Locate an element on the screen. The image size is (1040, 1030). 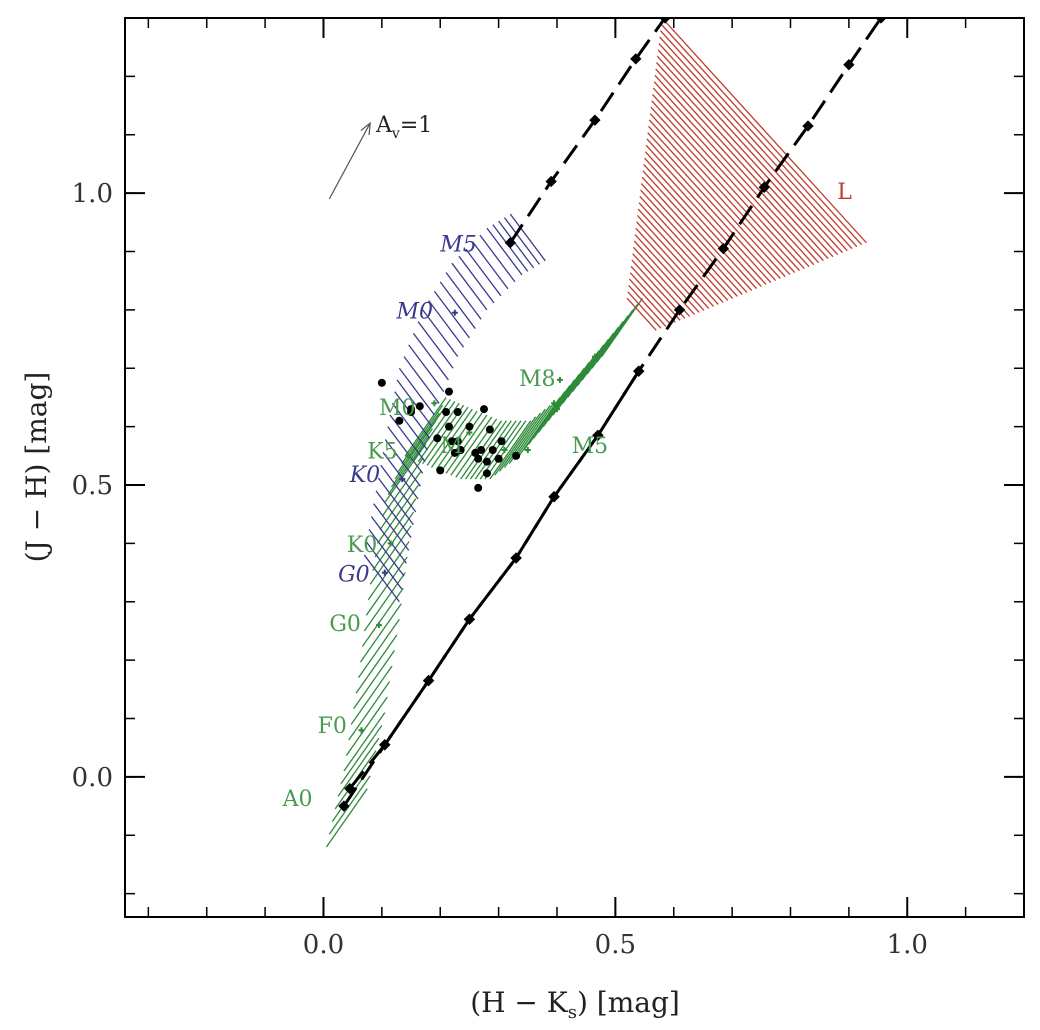
reddening-band-right-line is located at coordinates (494, 580).